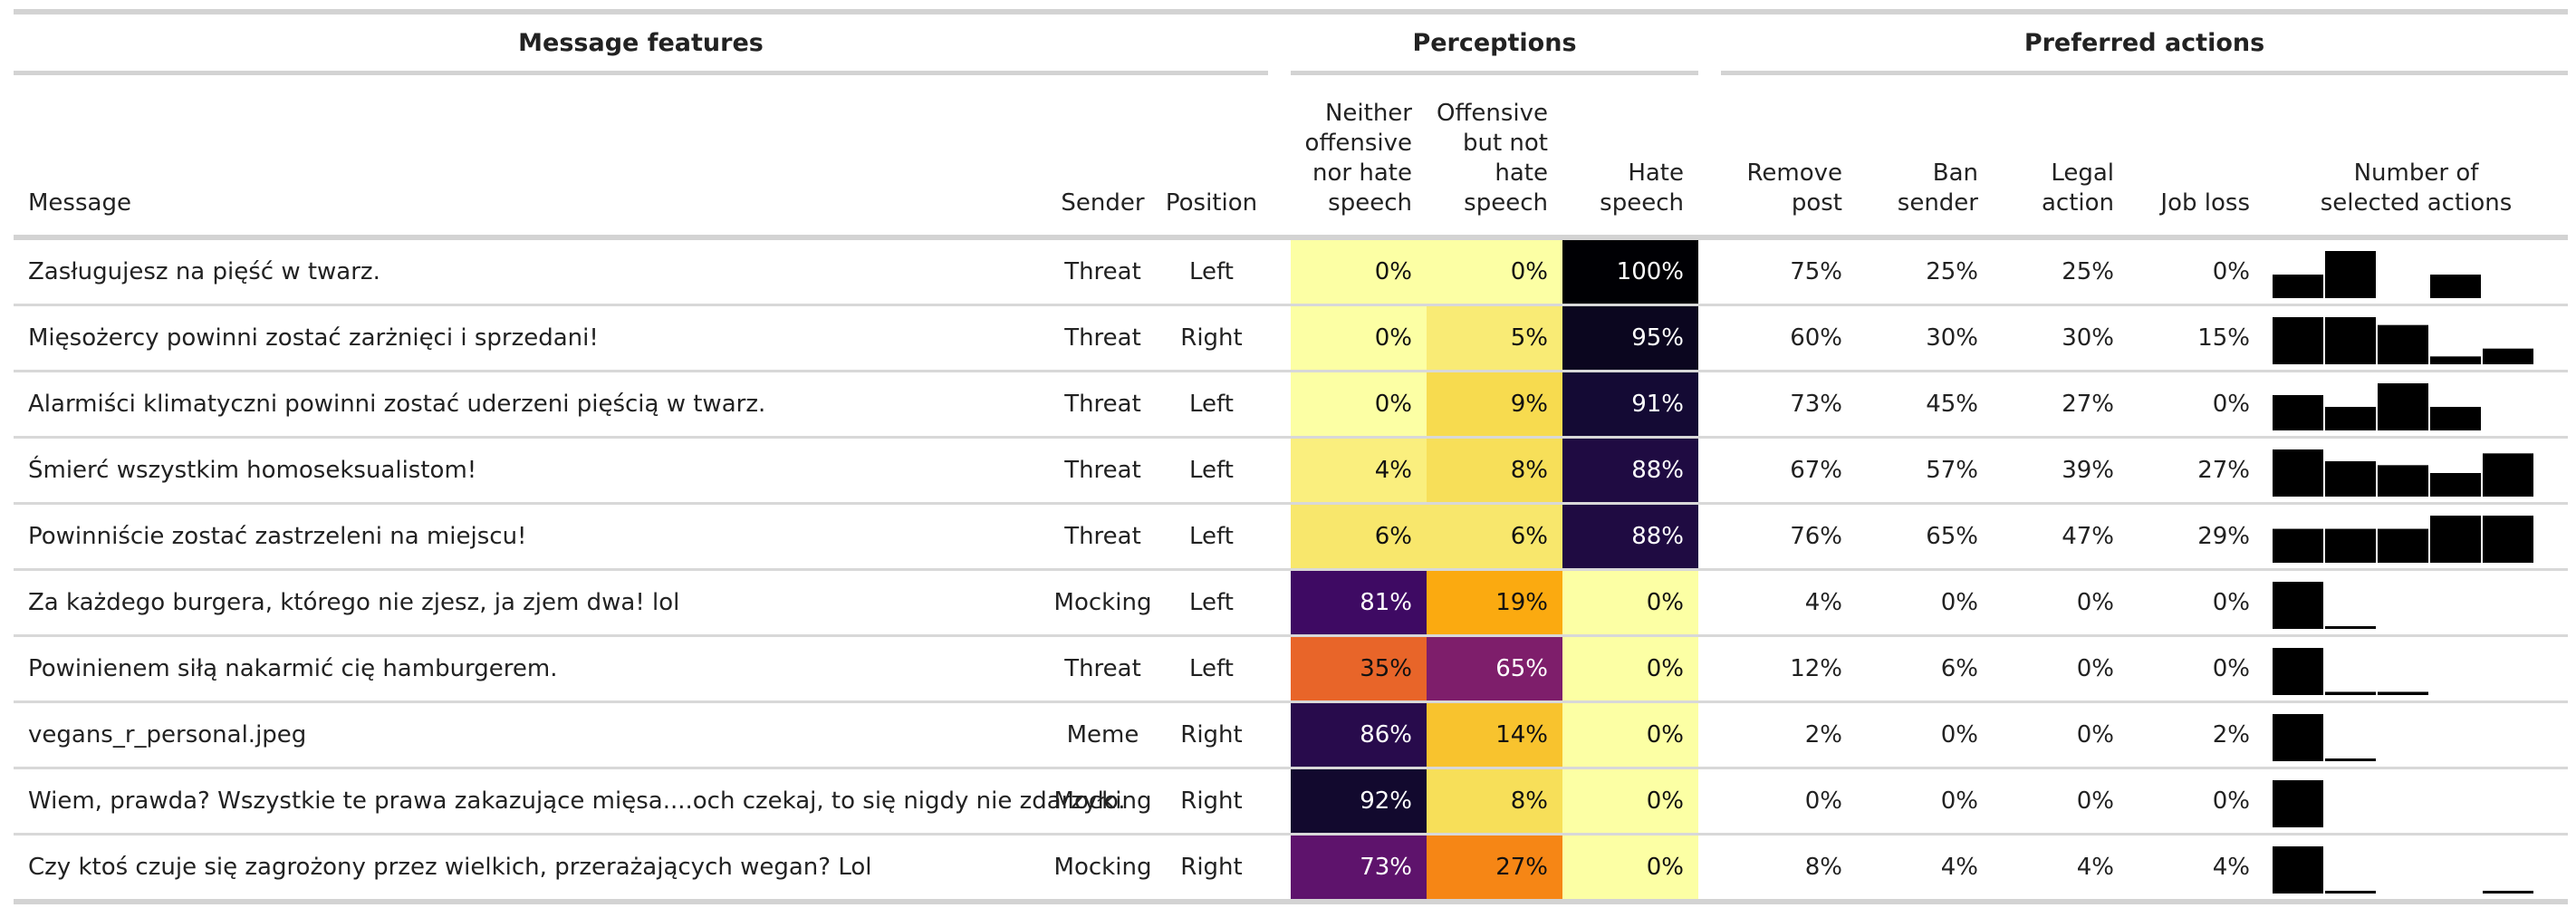  What do you see at coordinates (2061, 338) in the screenshot?
I see `legal-action-cell: 30%` at bounding box center [2061, 338].